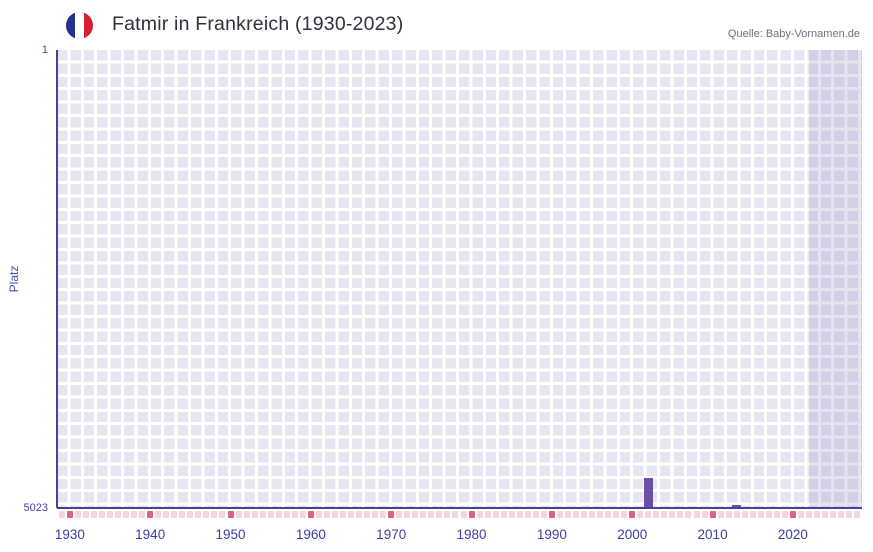  I want to click on x-tick-label: 1940, so click(150, 534).